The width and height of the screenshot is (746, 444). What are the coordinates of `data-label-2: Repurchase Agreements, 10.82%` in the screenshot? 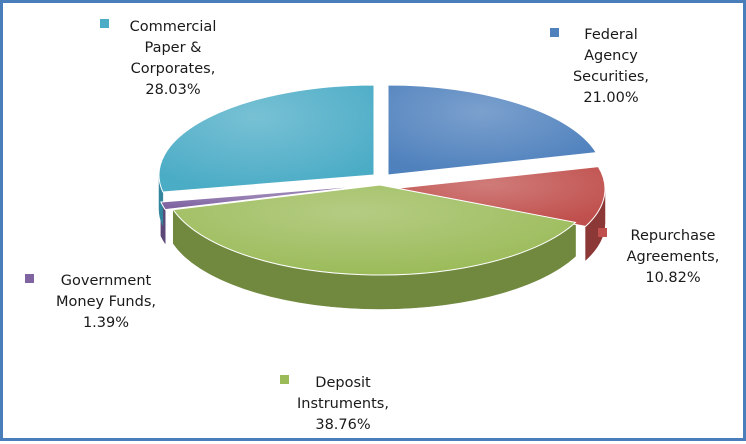 It's located at (673, 257).